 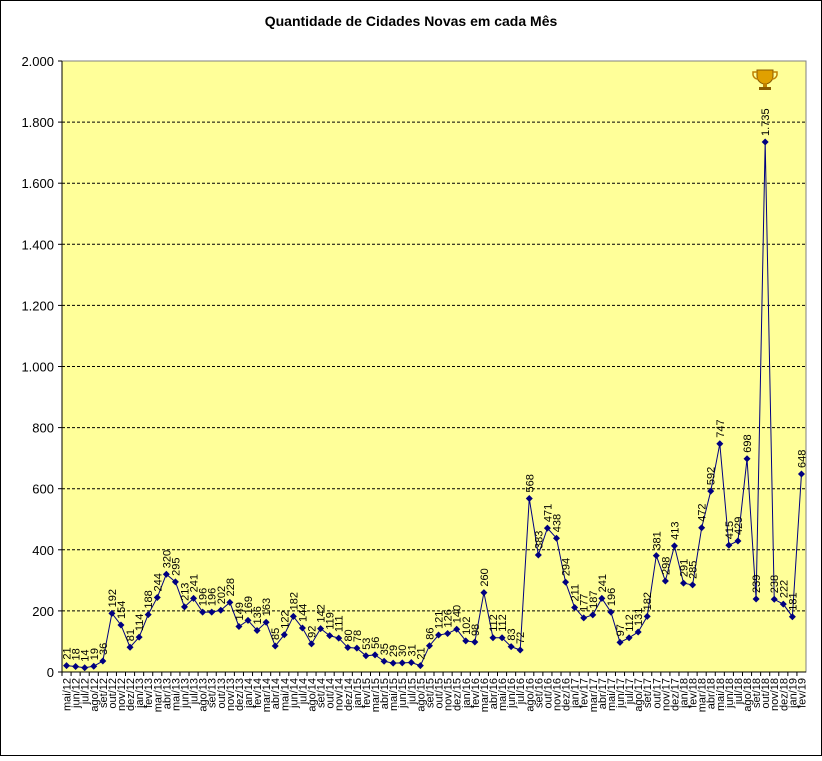 What do you see at coordinates (757, 584) in the screenshot?
I see `data-label: 239` at bounding box center [757, 584].